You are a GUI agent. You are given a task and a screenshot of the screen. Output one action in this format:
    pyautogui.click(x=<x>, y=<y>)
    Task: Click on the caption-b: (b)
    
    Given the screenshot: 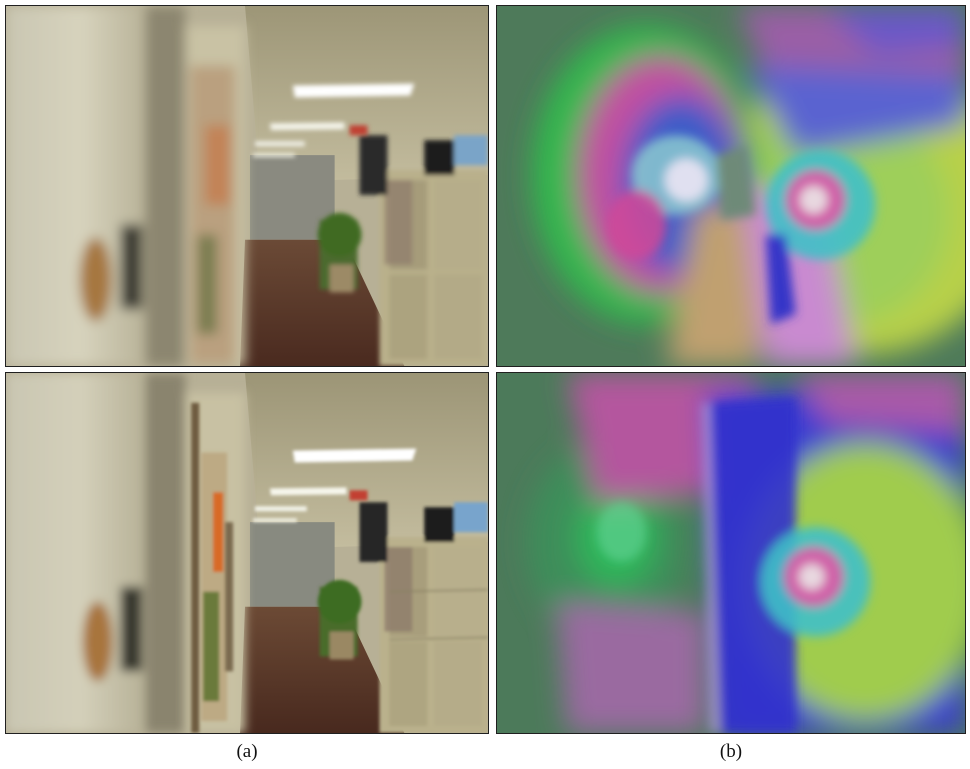 What is the action you would take?
    pyautogui.click(x=731, y=751)
    